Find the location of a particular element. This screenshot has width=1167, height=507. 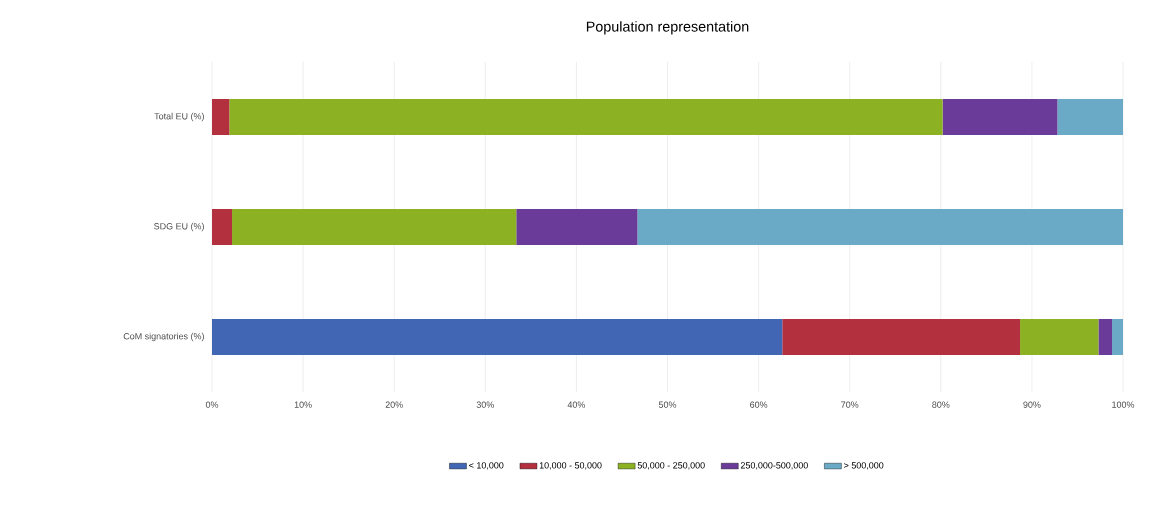

y-tick-label: Total EU (%) is located at coordinates (179, 117).